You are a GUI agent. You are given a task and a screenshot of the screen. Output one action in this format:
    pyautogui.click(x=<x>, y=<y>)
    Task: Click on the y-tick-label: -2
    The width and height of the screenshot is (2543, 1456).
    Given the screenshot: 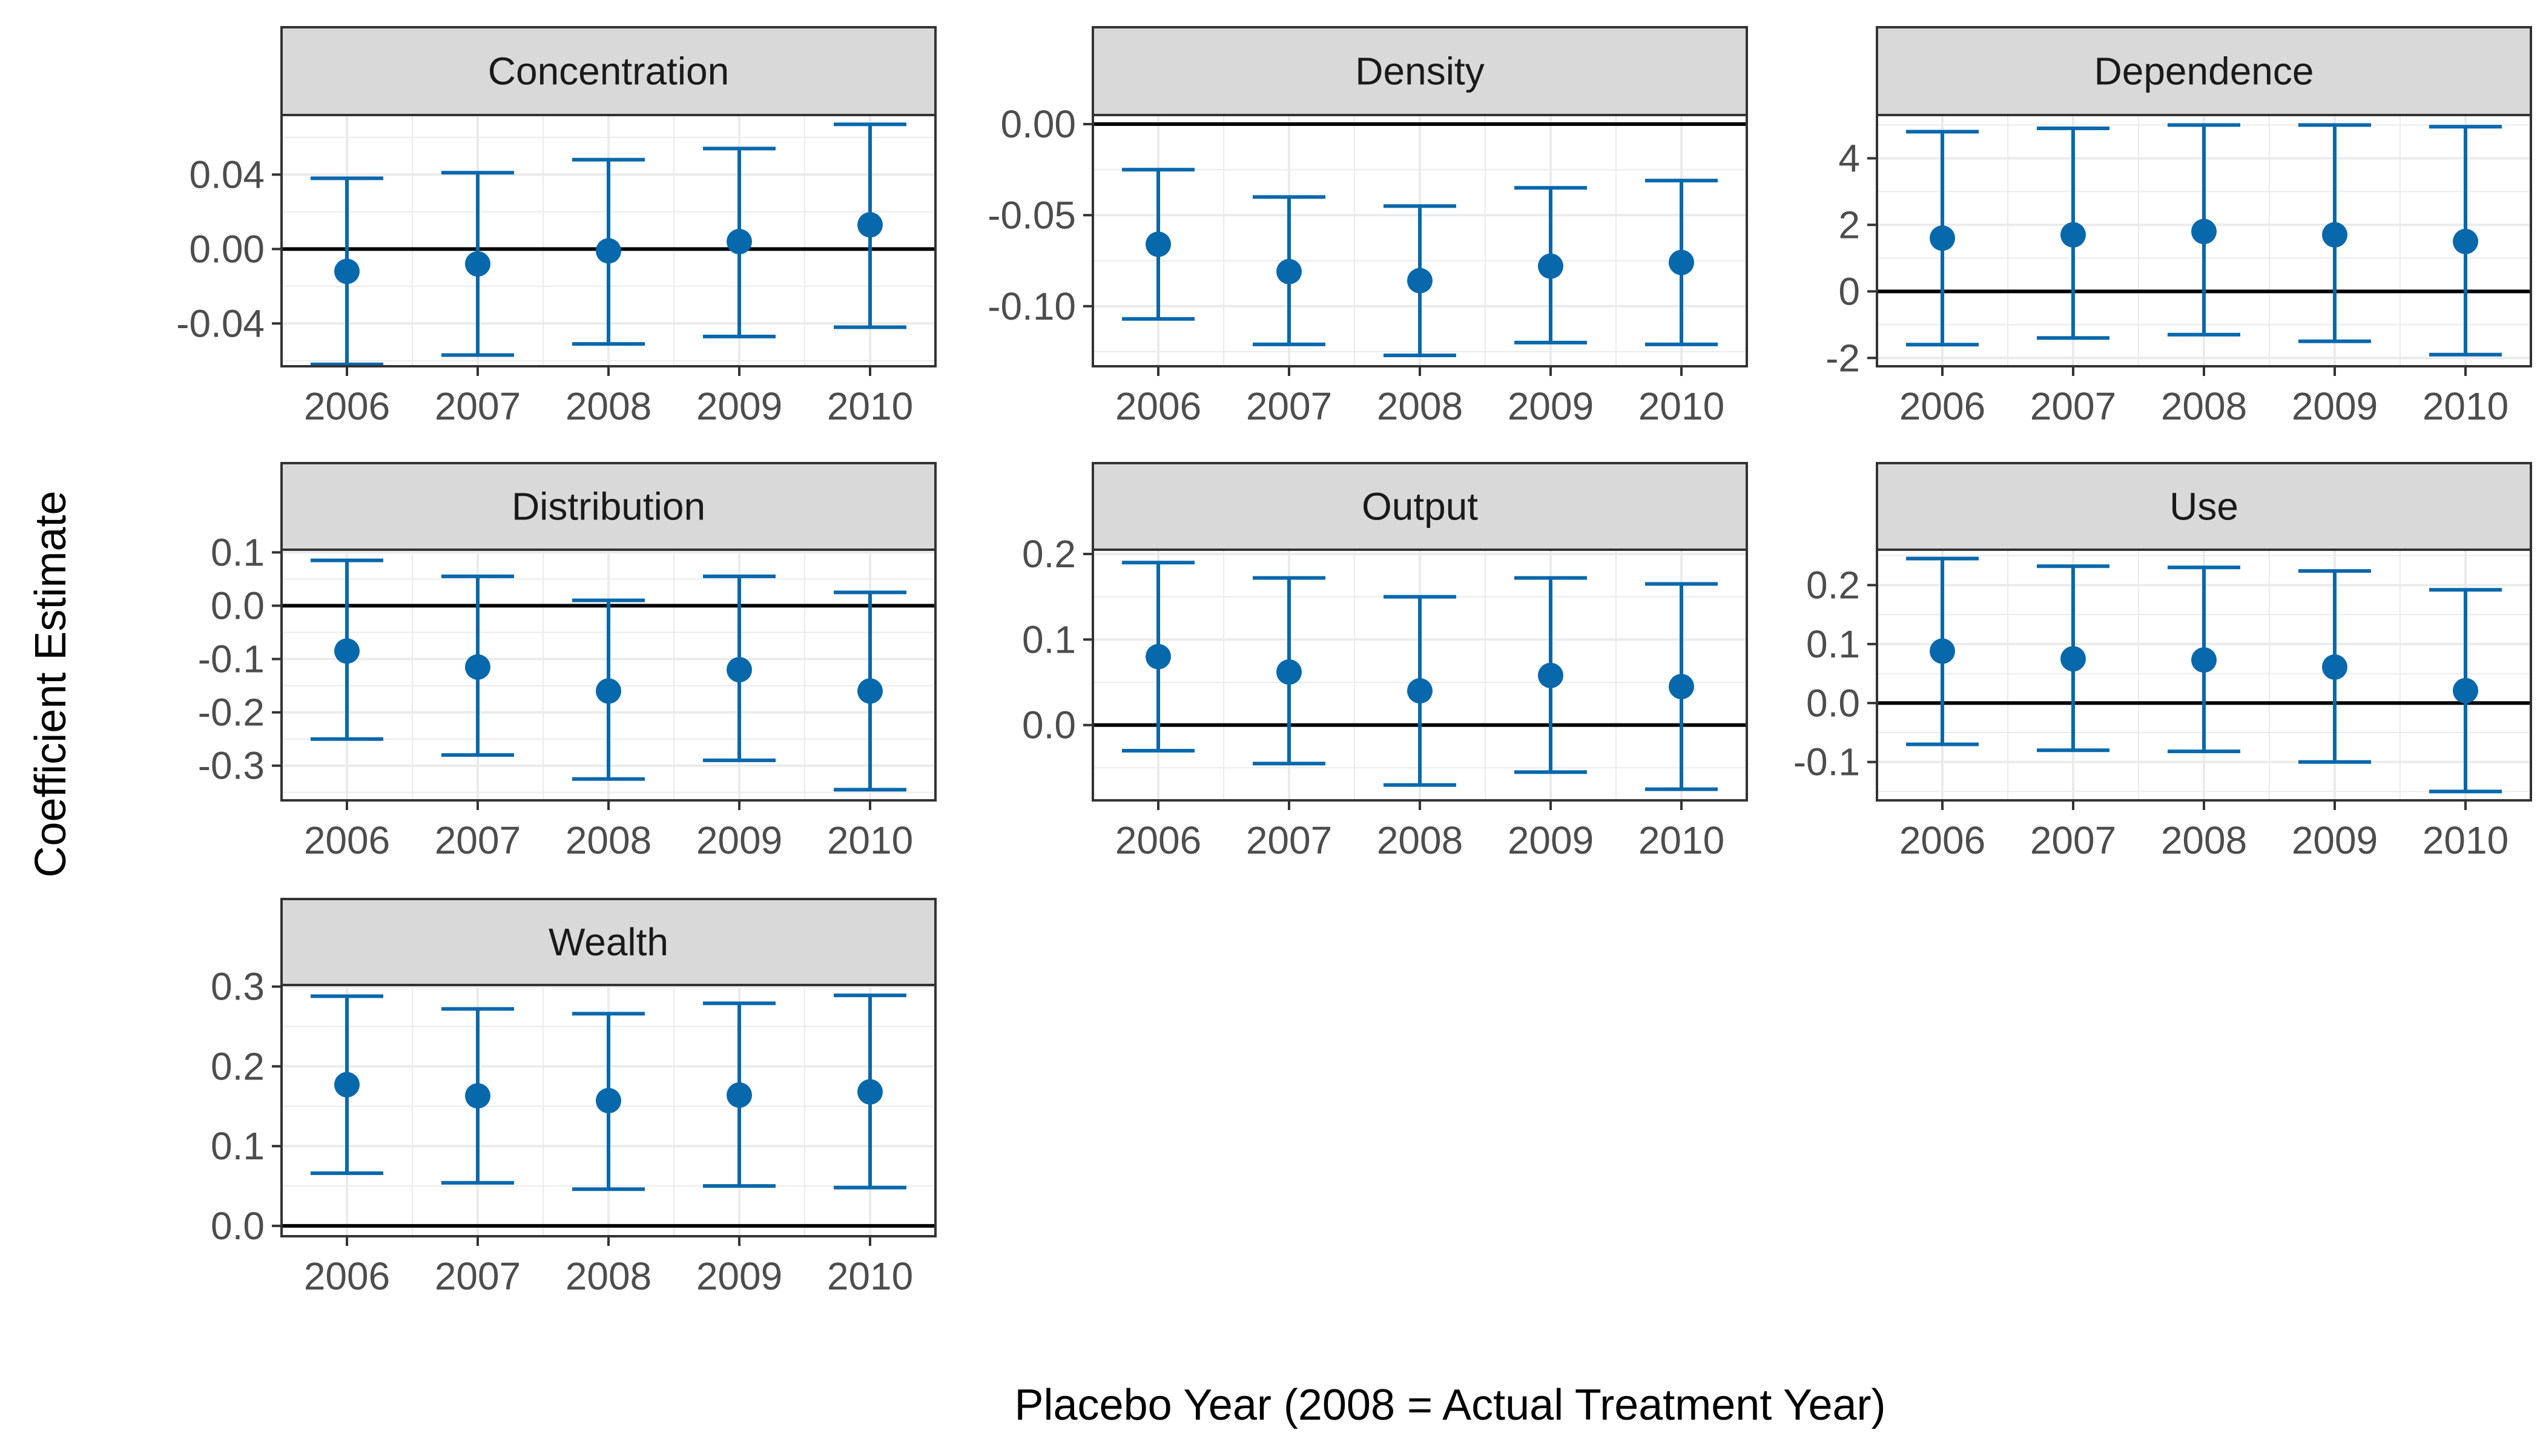 What is the action you would take?
    pyautogui.click(x=1843, y=358)
    